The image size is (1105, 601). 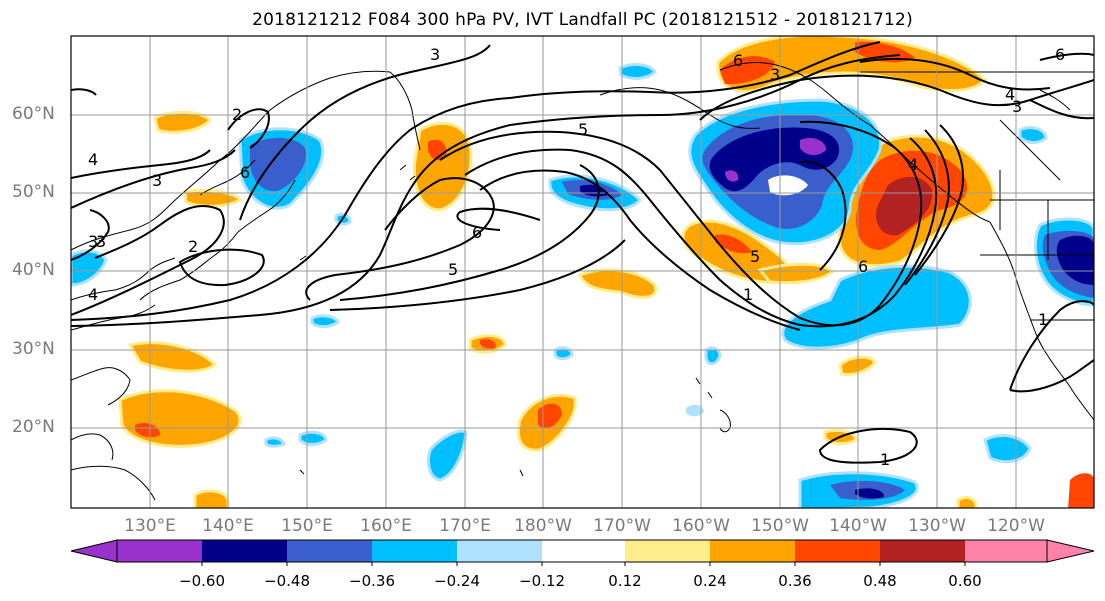 What do you see at coordinates (965, 581) in the screenshot?
I see `colorbar-tick-label: 0.60` at bounding box center [965, 581].